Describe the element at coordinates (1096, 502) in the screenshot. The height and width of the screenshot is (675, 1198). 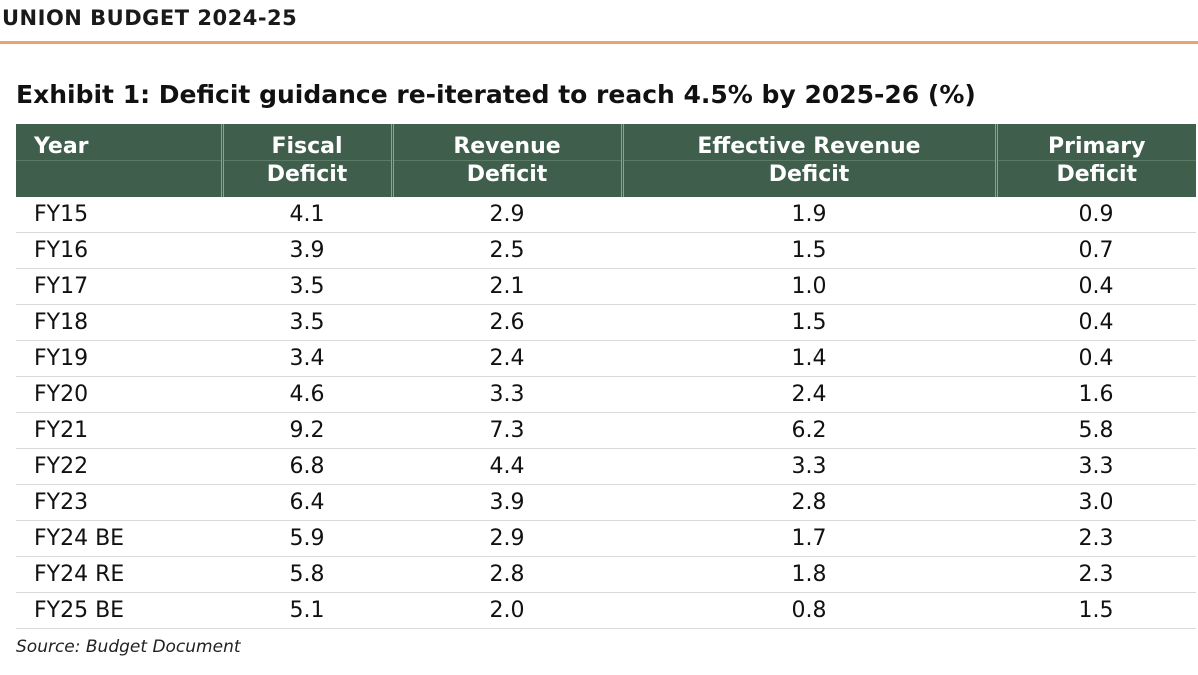
I see `primary-deficit-cell: 3.0` at that location.